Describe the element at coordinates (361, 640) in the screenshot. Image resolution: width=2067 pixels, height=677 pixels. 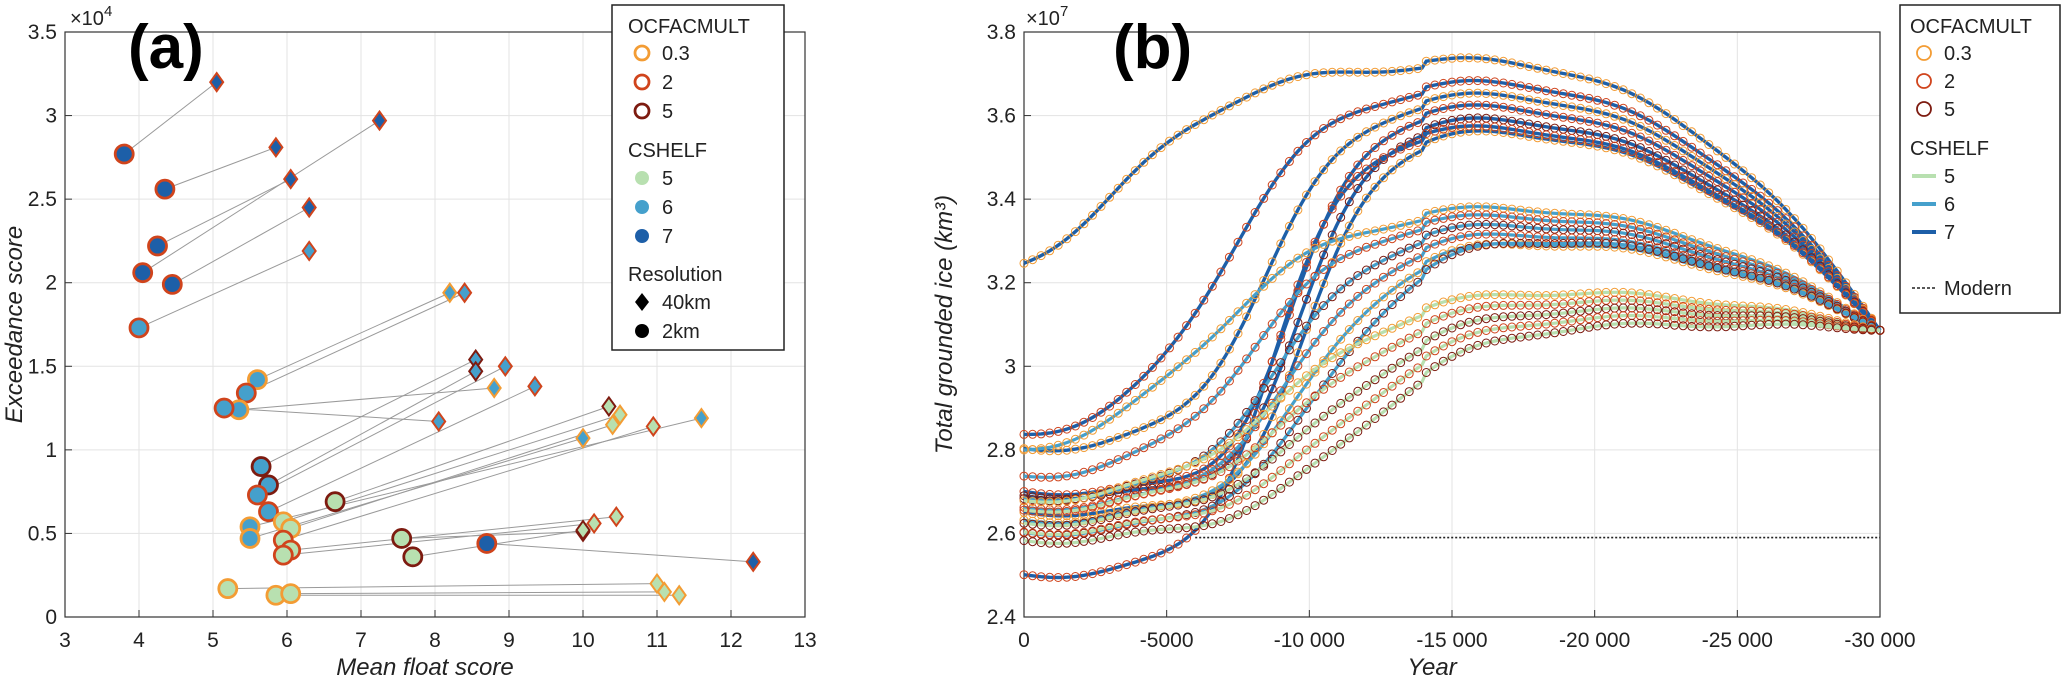
I see `x-tick-label: 7` at that location.